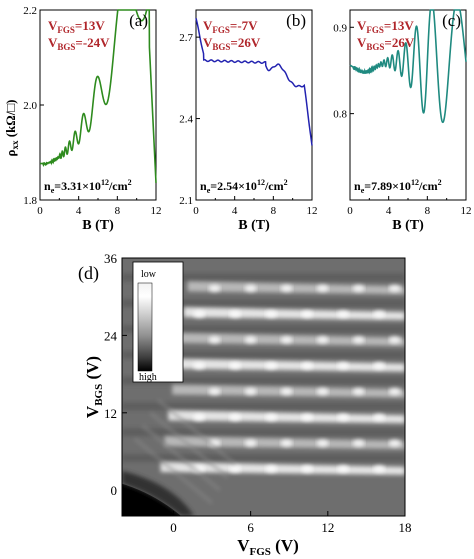  Describe the element at coordinates (158, 322) in the screenshot. I see `colorbar: low high` at that location.